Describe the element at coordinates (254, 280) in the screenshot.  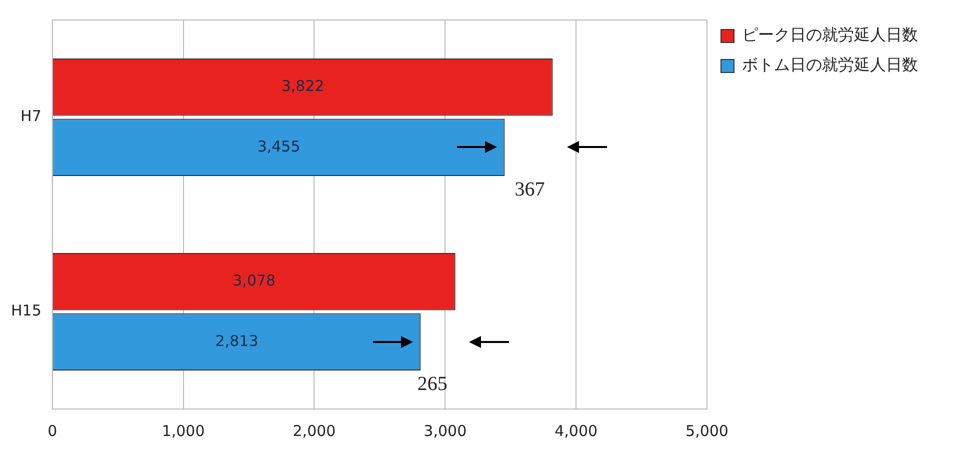
I see `data-label: 3,078` at that location.